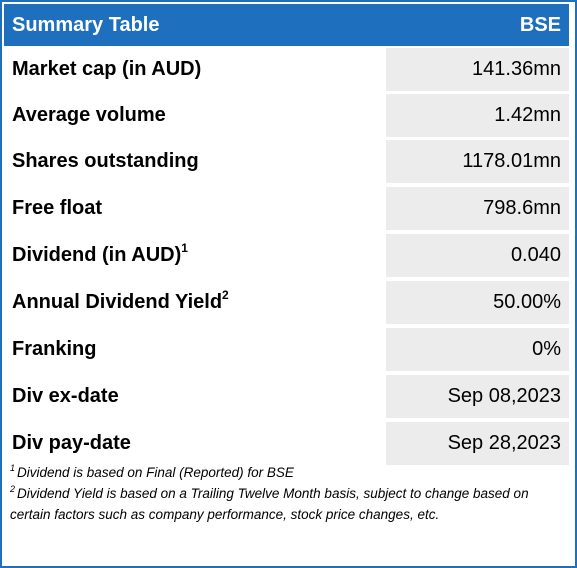 The width and height of the screenshot is (577, 568). I want to click on row-value: 0%, so click(477, 349).